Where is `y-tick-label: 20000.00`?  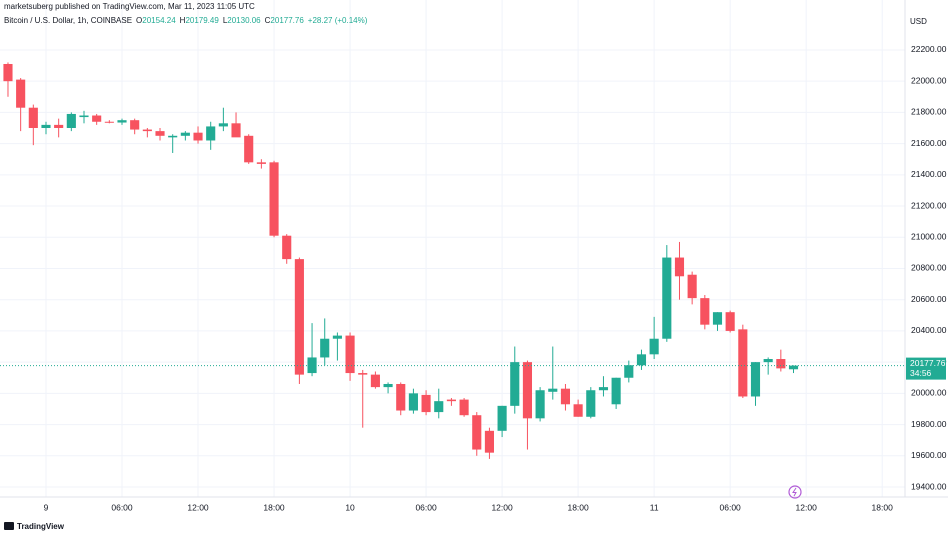
y-tick-label: 20000.00 is located at coordinates (929, 393).